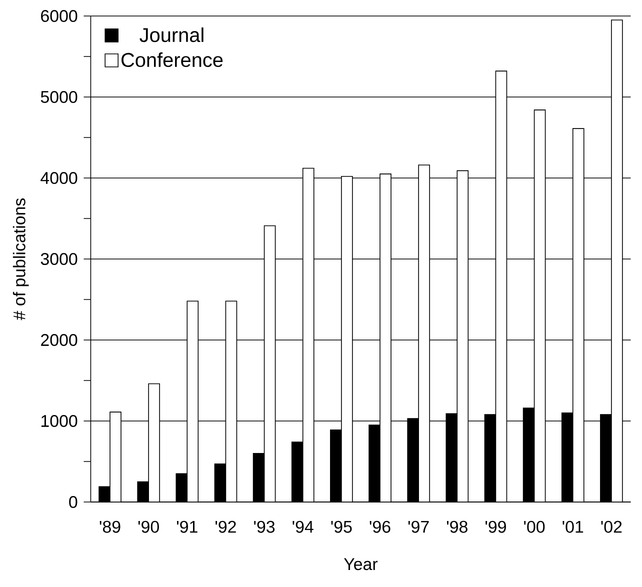 Image resolution: width=642 pixels, height=587 pixels. What do you see at coordinates (611, 526) in the screenshot?
I see `x-tick-label: '02` at bounding box center [611, 526].